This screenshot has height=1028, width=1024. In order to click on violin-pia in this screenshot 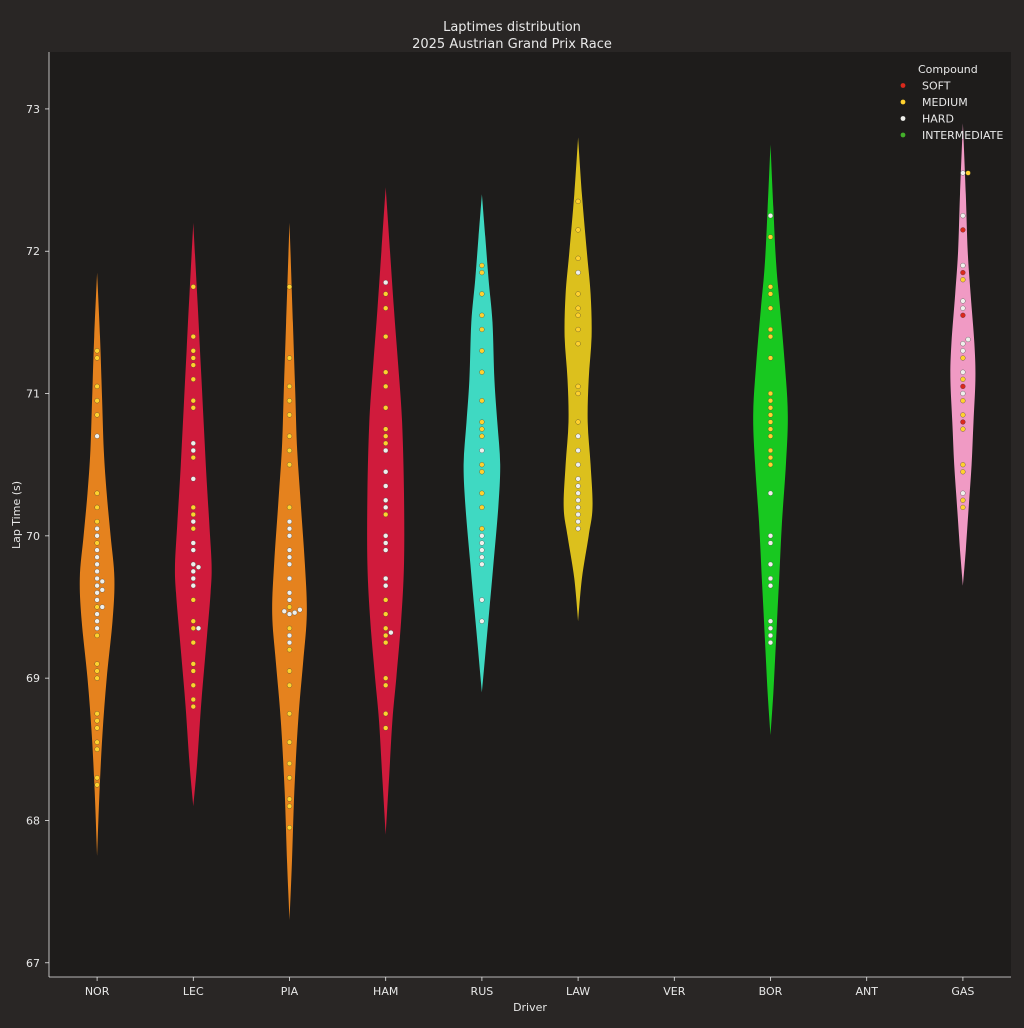, I will do `click(289, 571)`.